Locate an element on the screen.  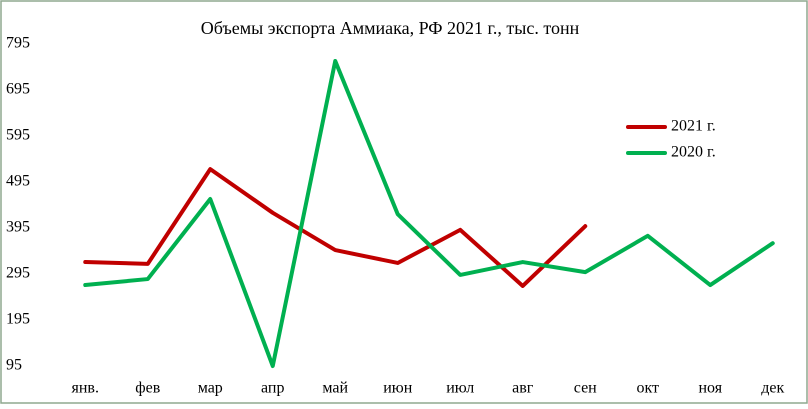
x-tick-label: дек is located at coordinates (772, 388).